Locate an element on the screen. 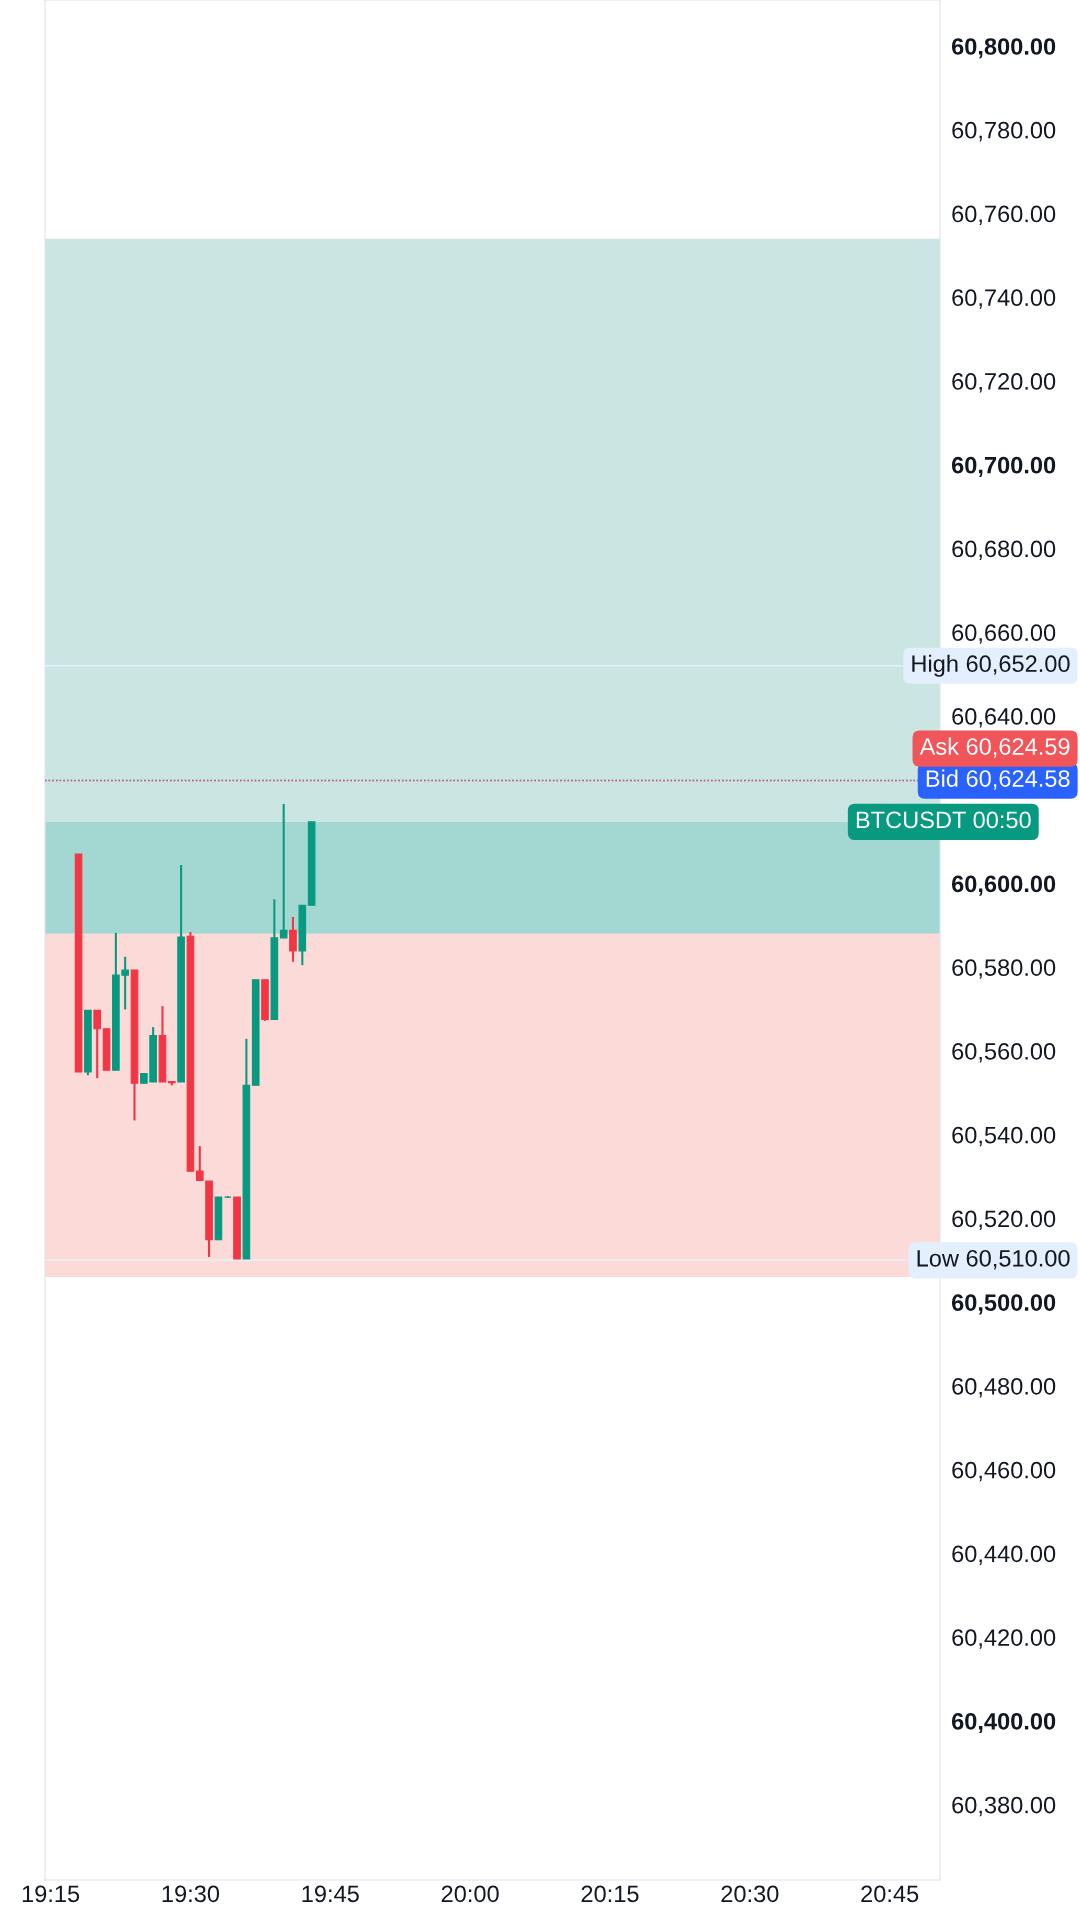 This screenshot has height=1920, width=1080. y-tick-label: 60,420.00 is located at coordinates (1004, 1639).